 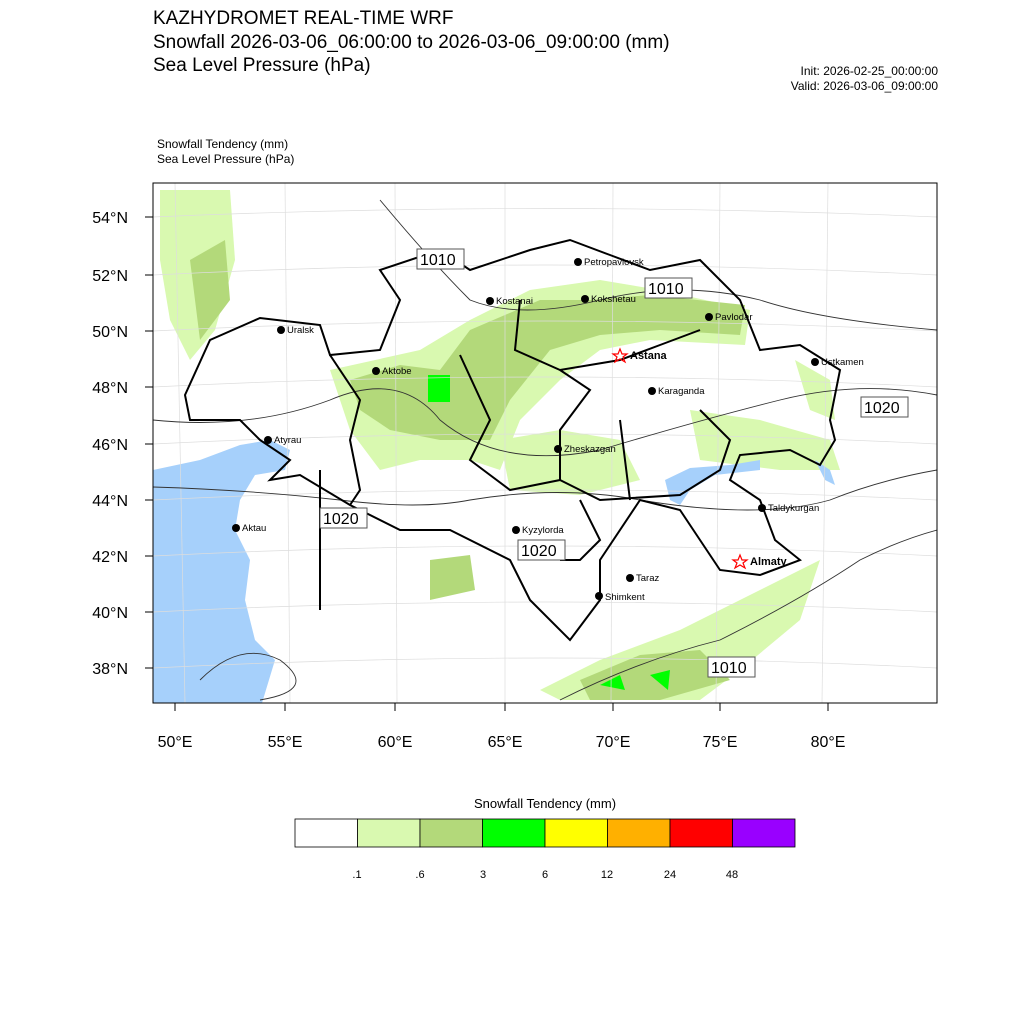 I want to click on city-shimkent: Shimkent, so click(x=620, y=597).